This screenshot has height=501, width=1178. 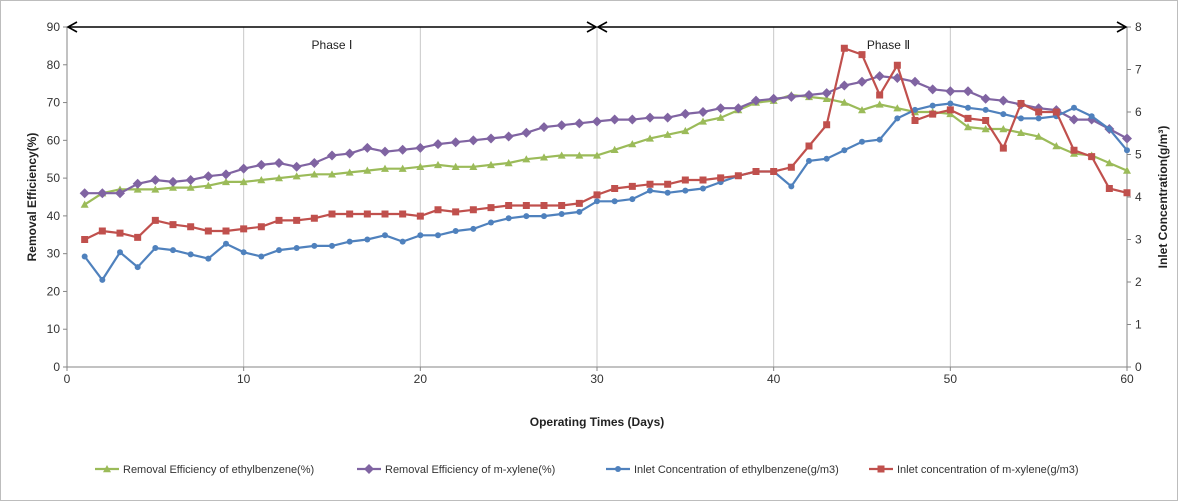 What do you see at coordinates (244, 379) in the screenshot?
I see `x-tick-label: 10` at bounding box center [244, 379].